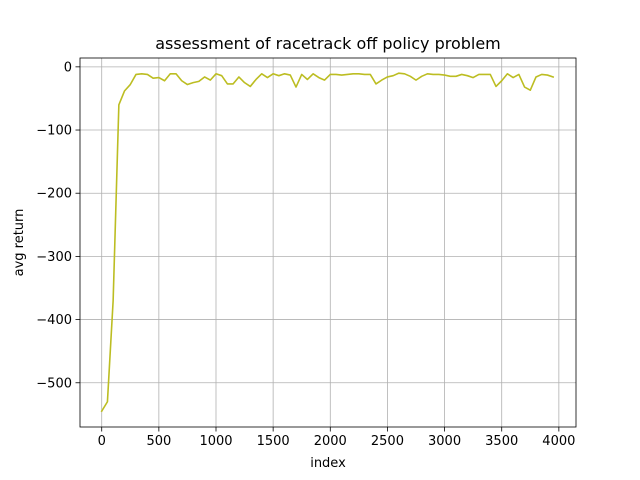 This screenshot has width=640, height=480. What do you see at coordinates (328, 463) in the screenshot?
I see `x-axis-label: index` at bounding box center [328, 463].